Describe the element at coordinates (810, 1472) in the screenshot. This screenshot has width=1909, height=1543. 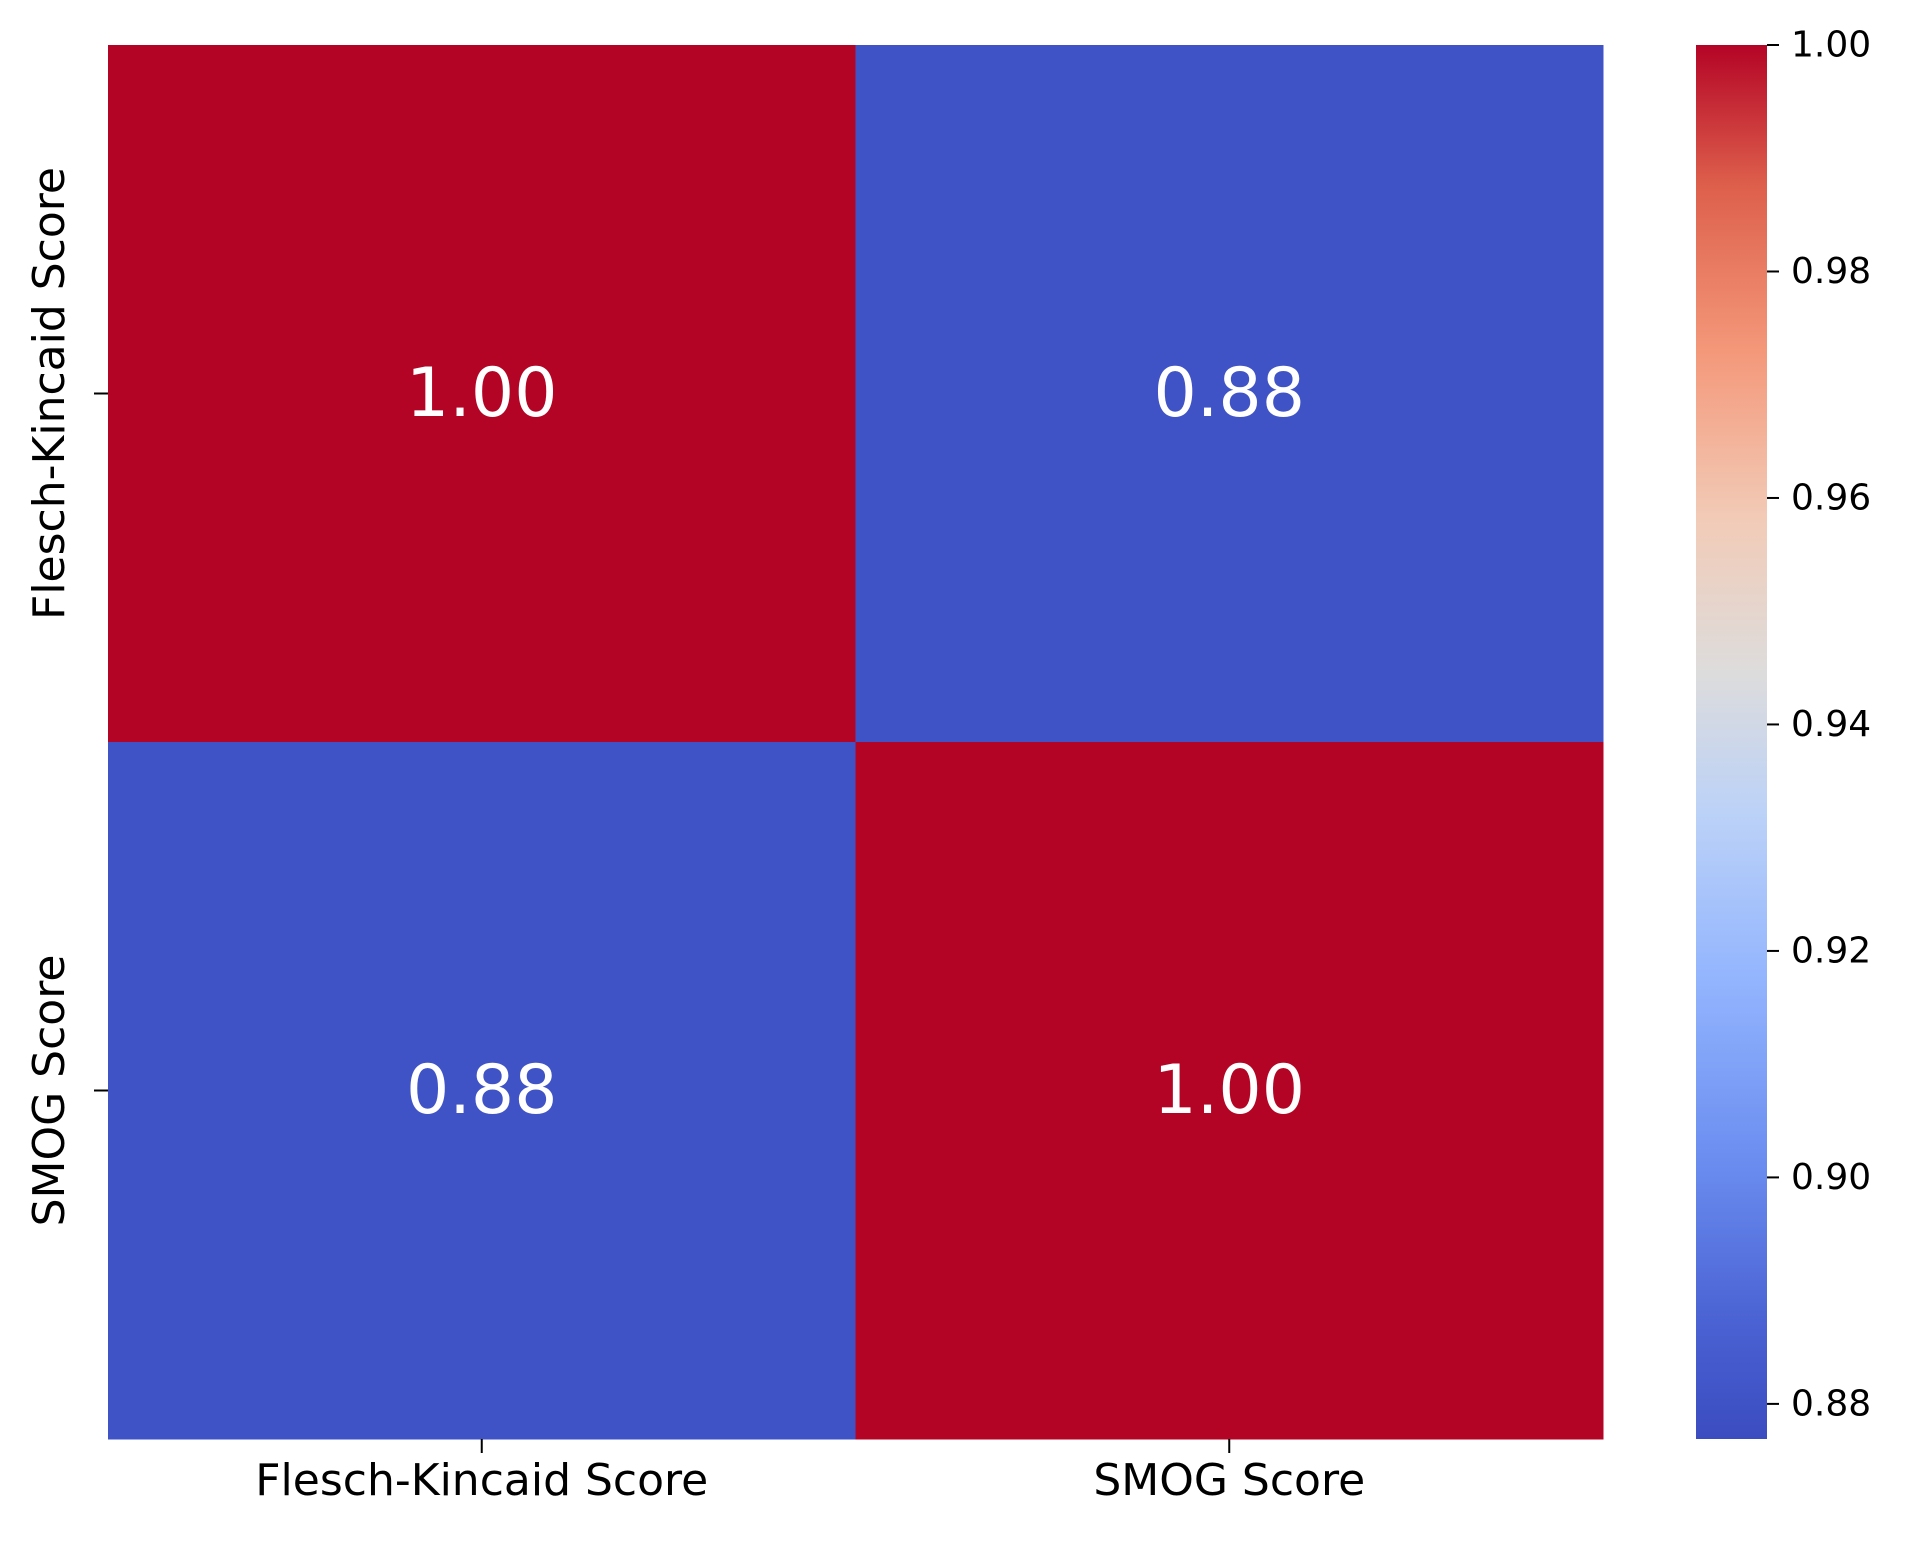
I see `x-axis: Flesch-Kincaid Score SMOG Score` at that location.